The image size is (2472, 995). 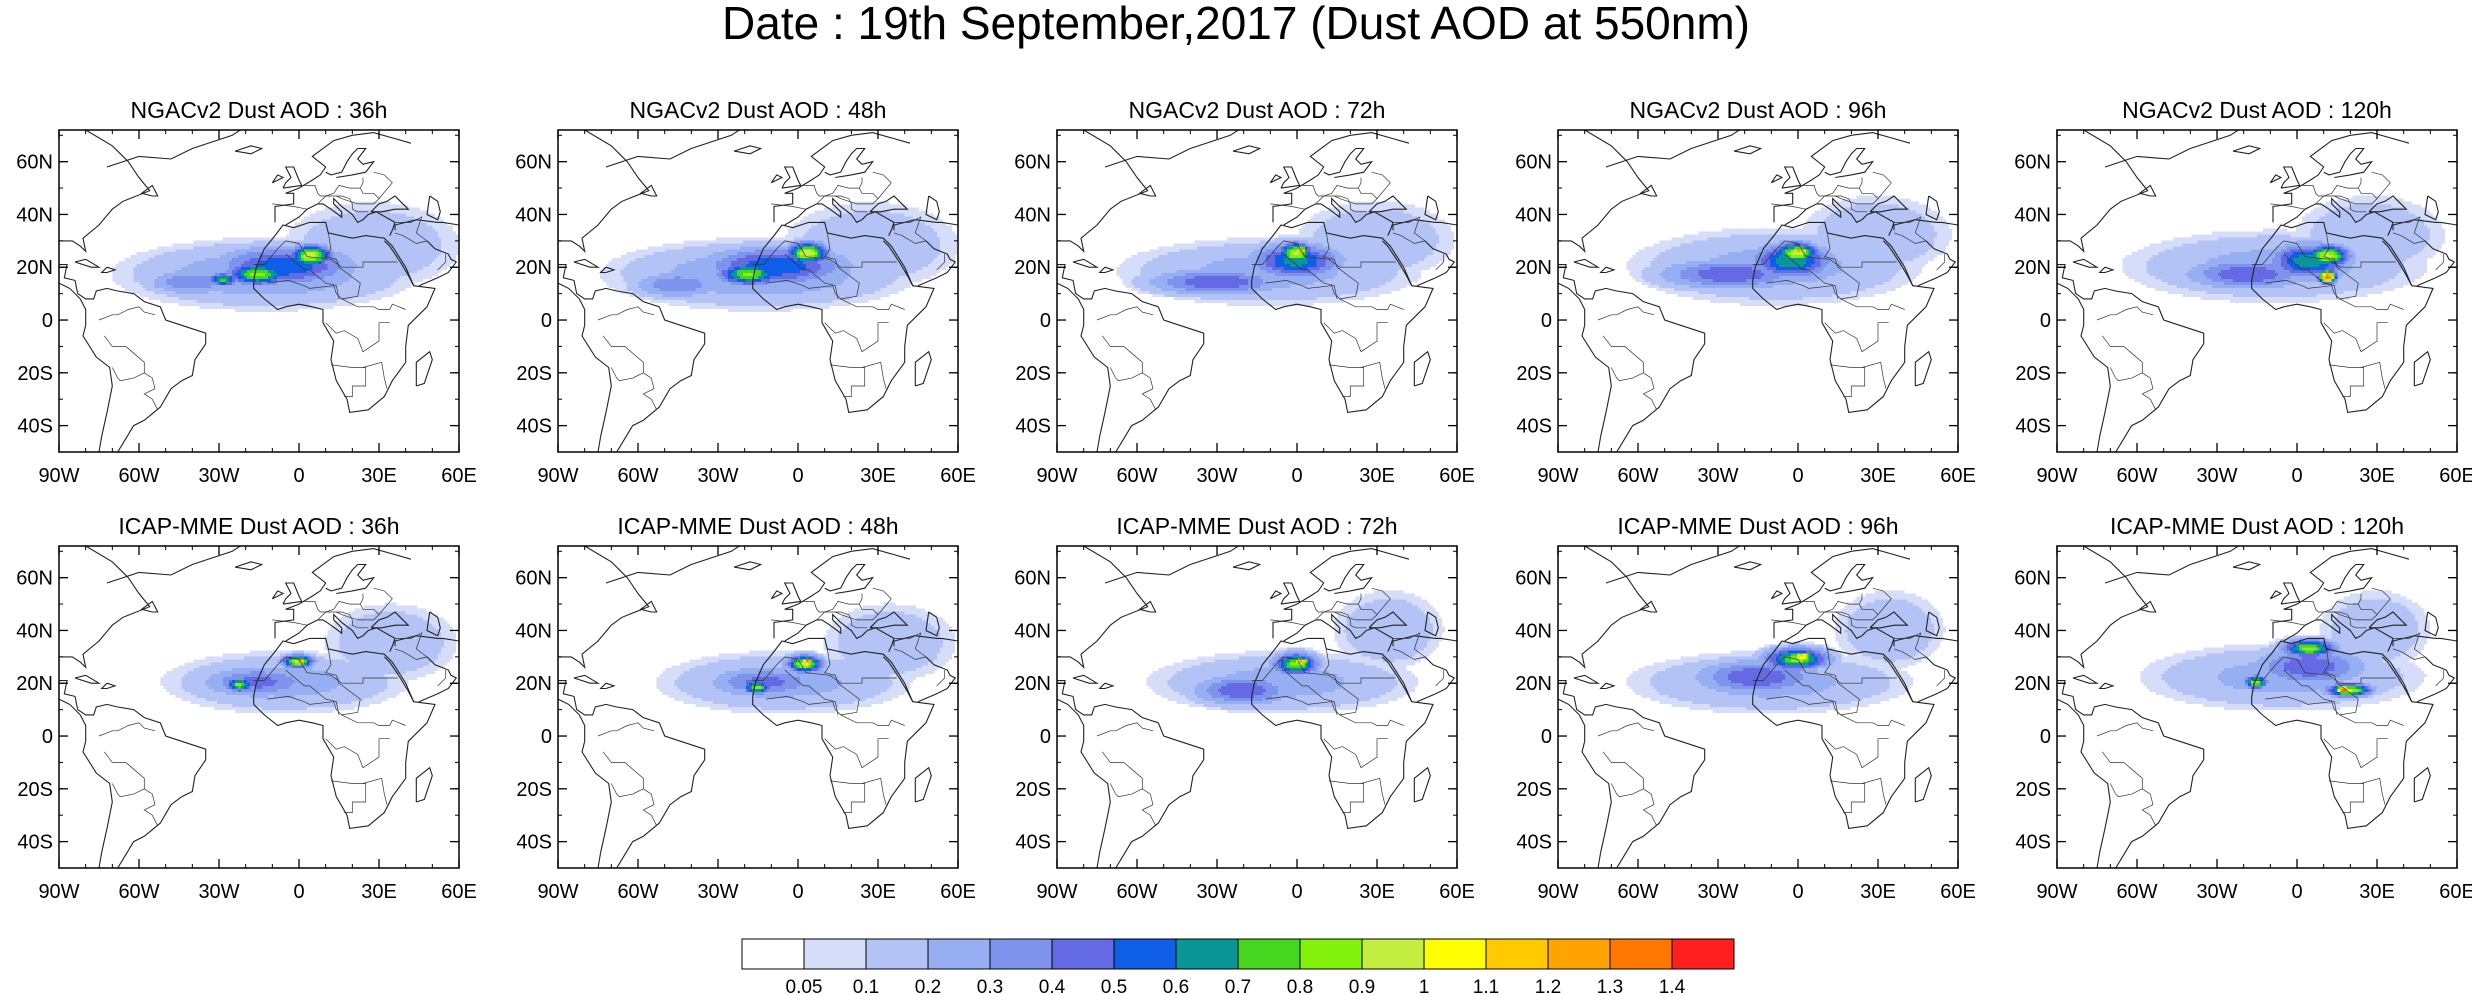 What do you see at coordinates (2257, 526) in the screenshot?
I see `panel-title: ICAP-MME Dust AOD : 120h` at bounding box center [2257, 526].